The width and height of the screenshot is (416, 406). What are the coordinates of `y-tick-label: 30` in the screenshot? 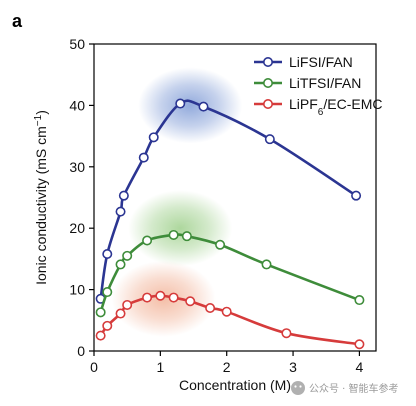 It's located at (77, 167).